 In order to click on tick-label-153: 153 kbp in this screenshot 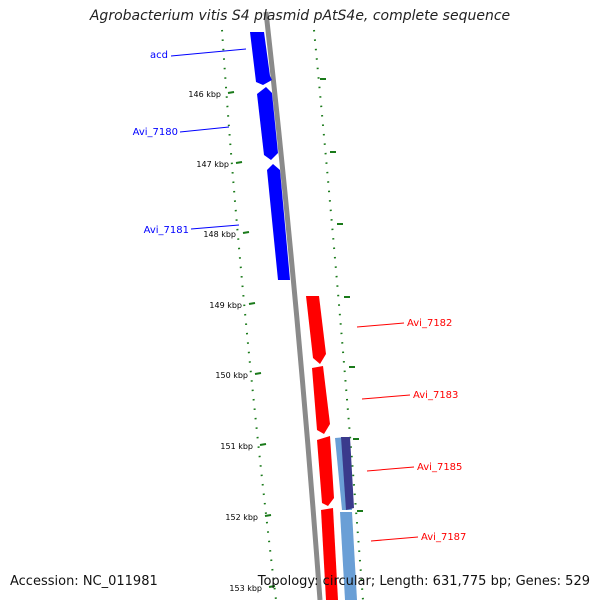, I will do `click(245, 588)`.